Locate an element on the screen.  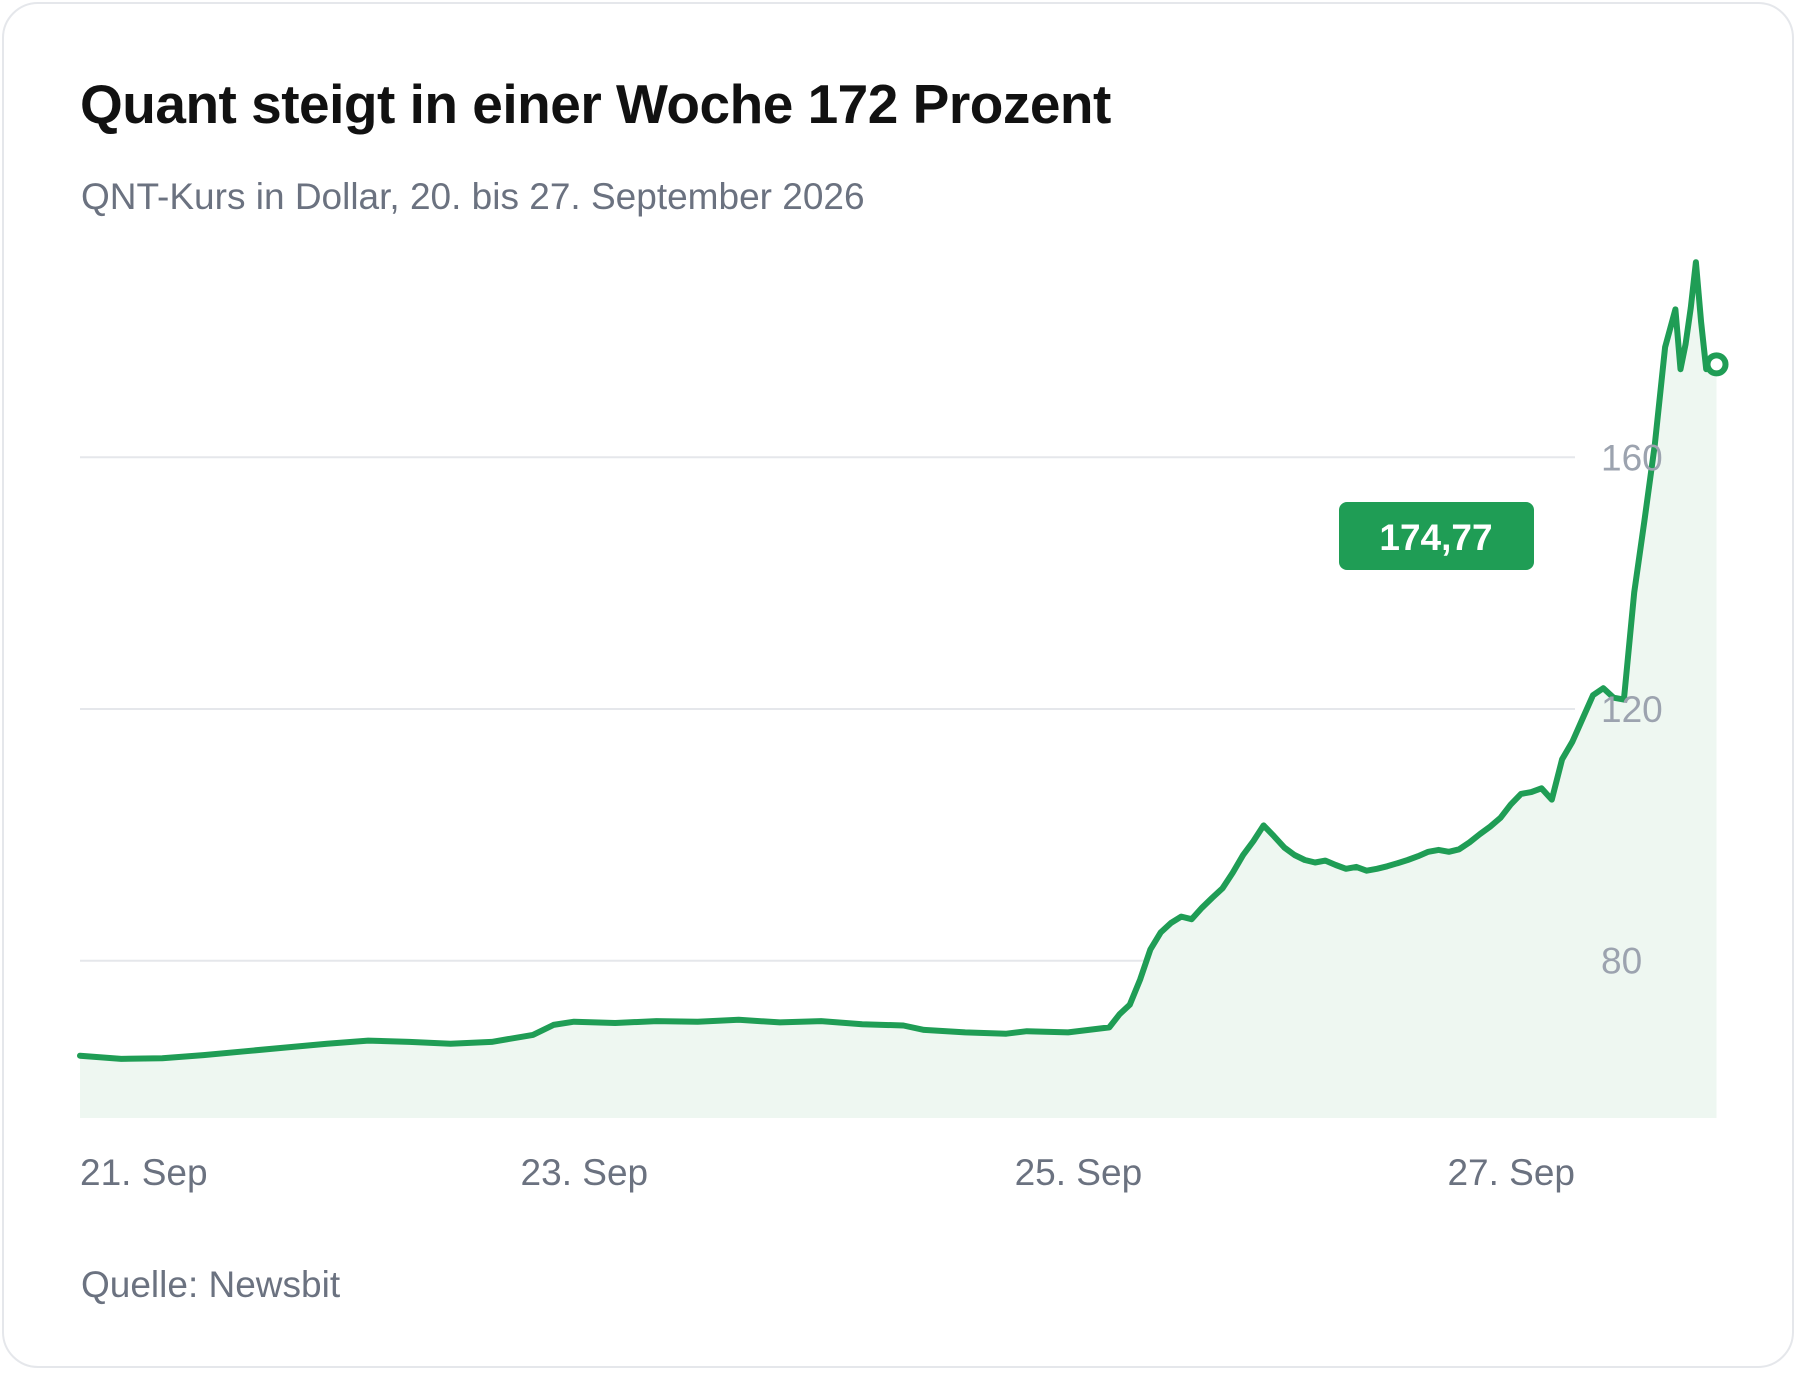
y-axis-ticks: 80 120 160 is located at coordinates (1632, 709).